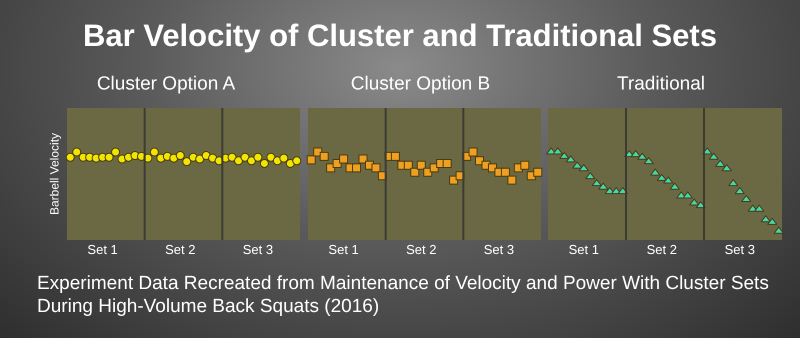  I want to click on chart-subtitle: Cluster Option A, so click(166, 83).